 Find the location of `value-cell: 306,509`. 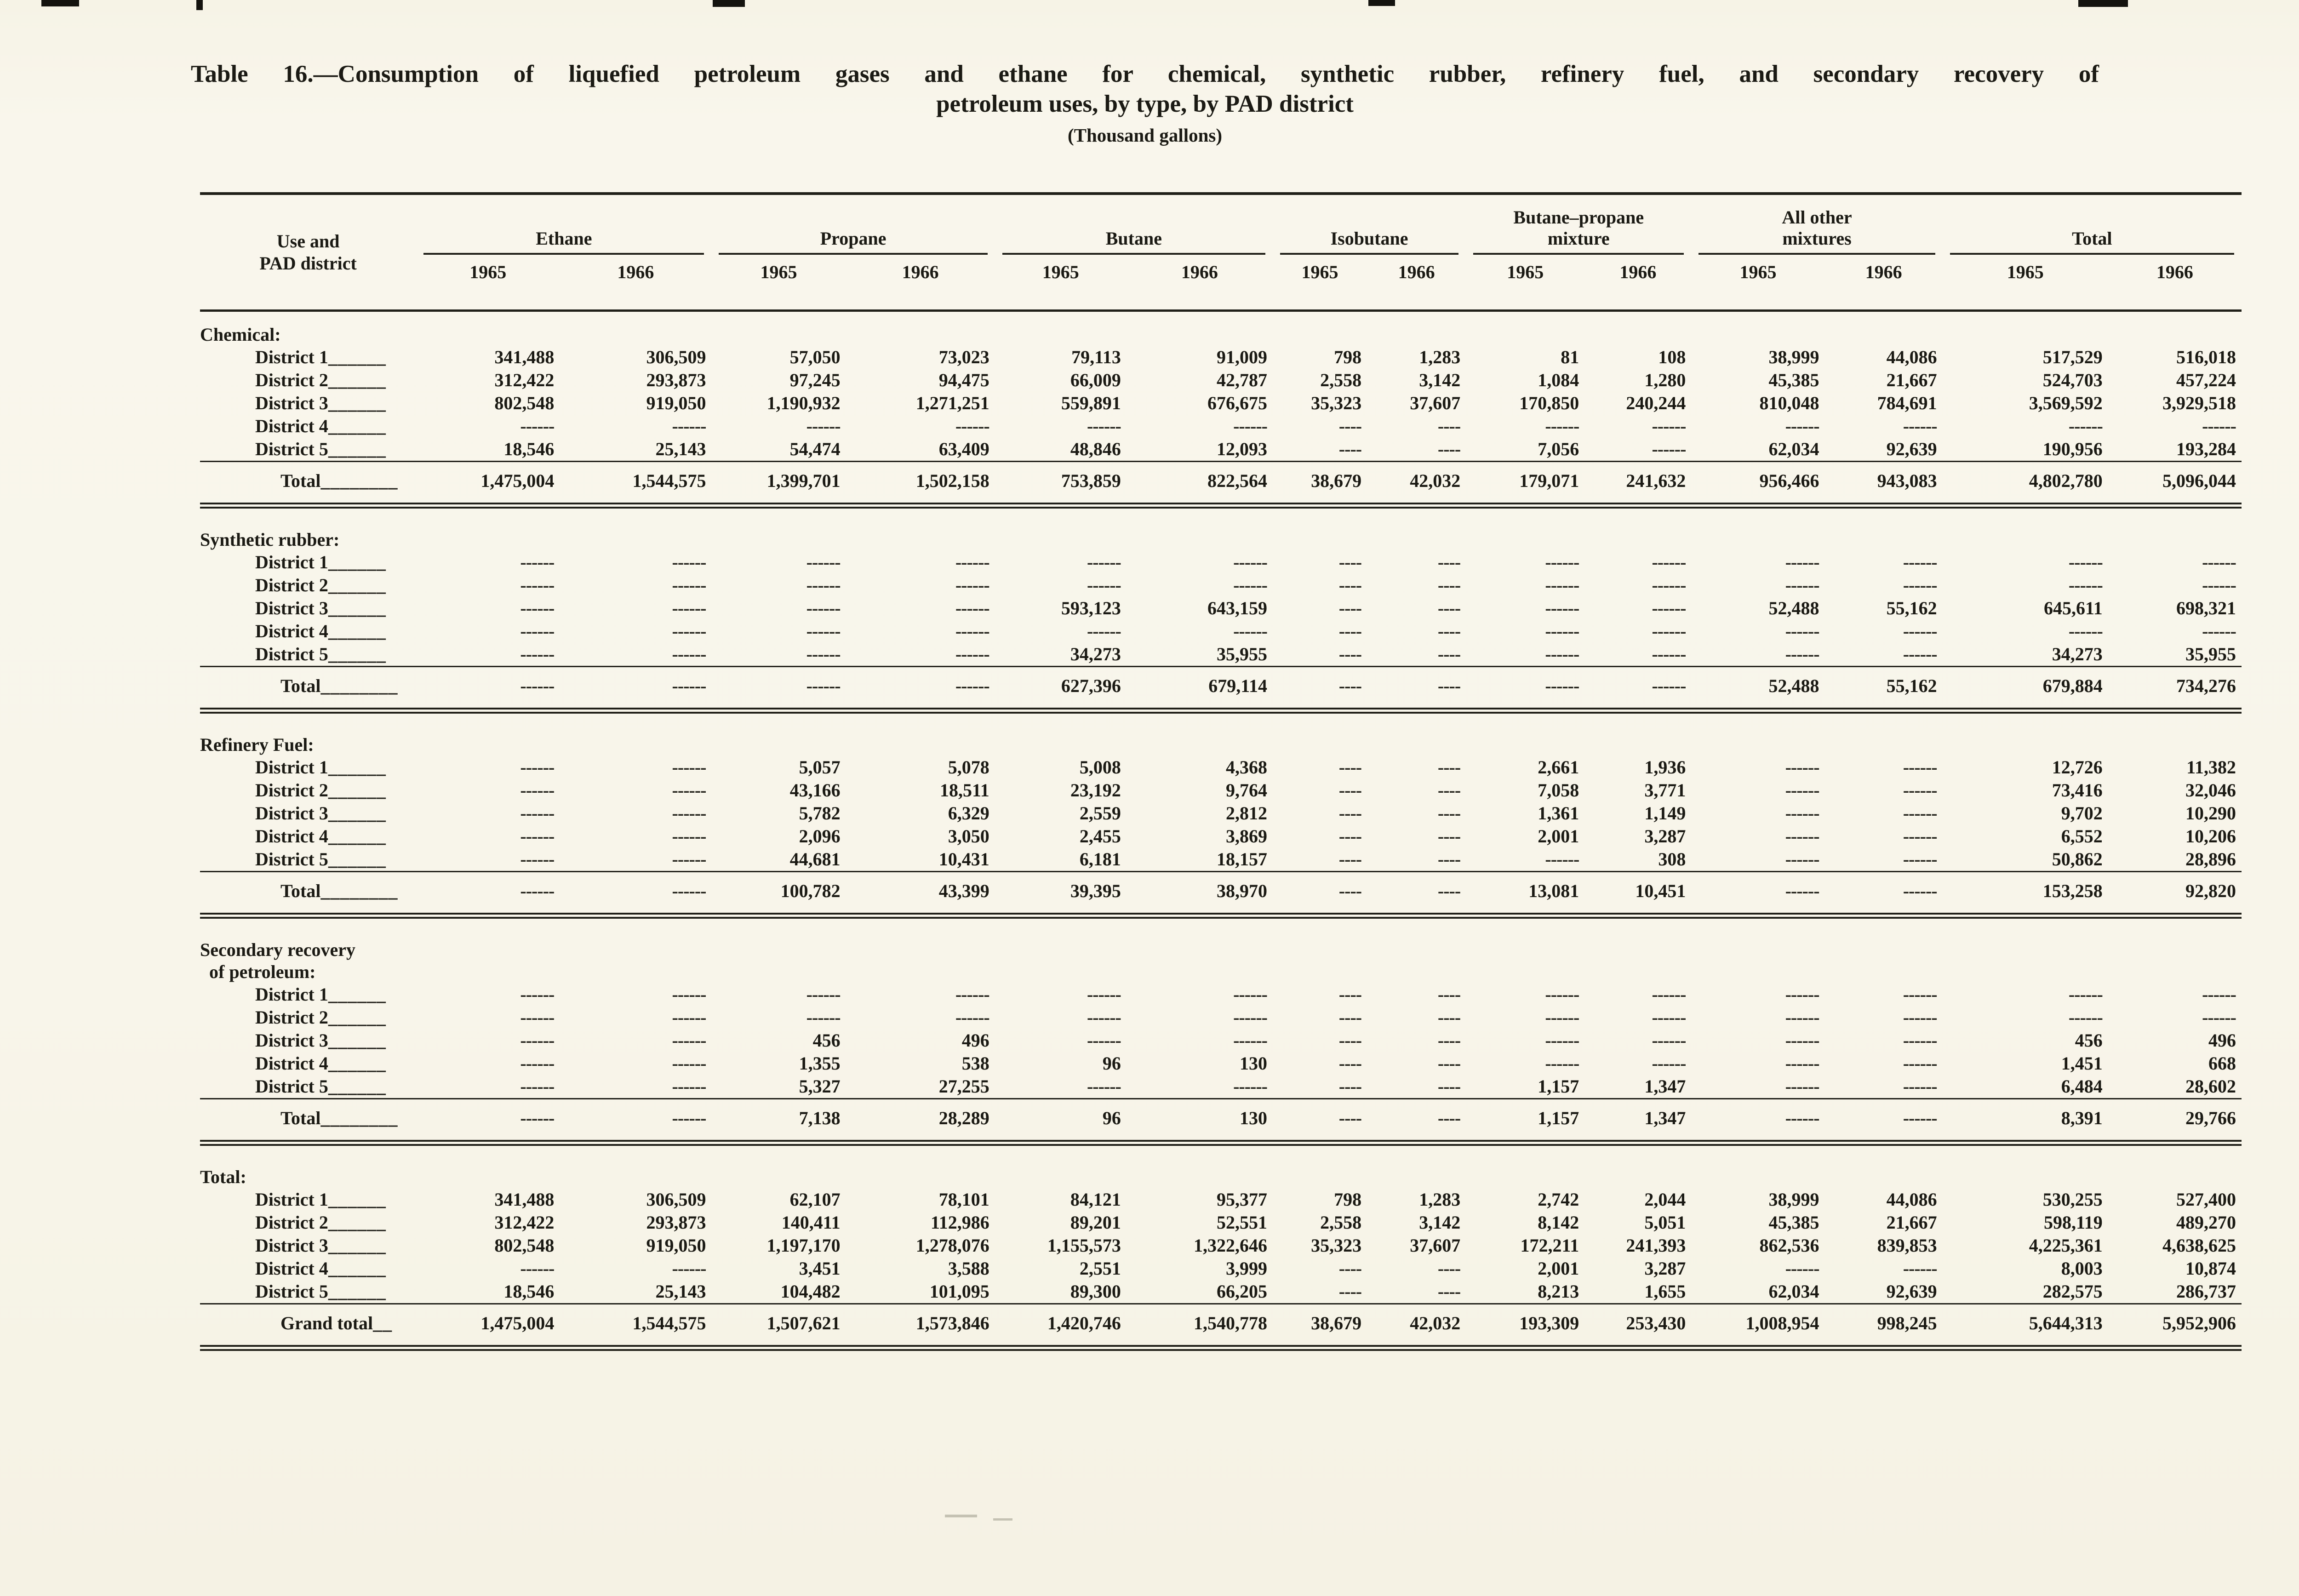

value-cell: 306,509 is located at coordinates (676, 1199).